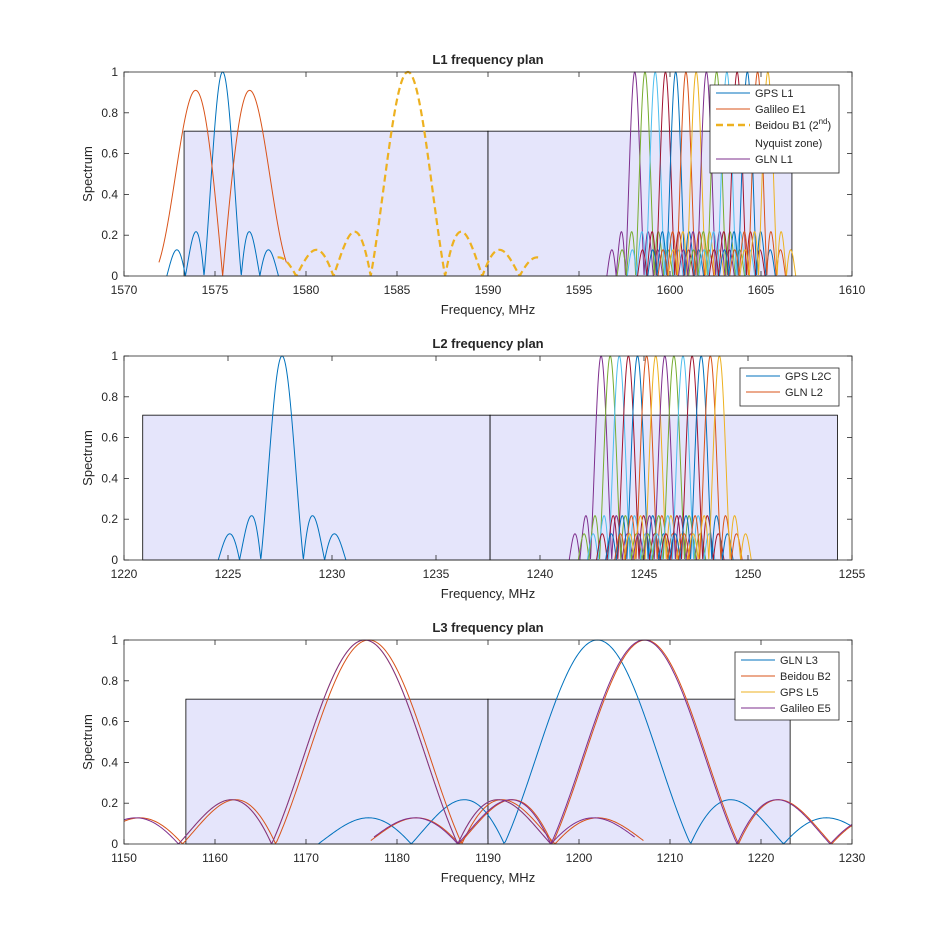  I want to click on legend-label: GLN L3, so click(799, 661).